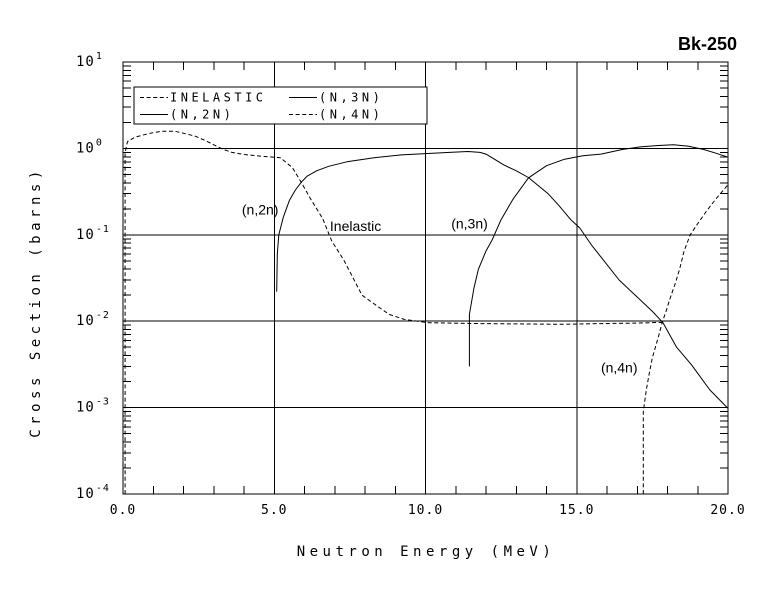  What do you see at coordinates (727, 510) in the screenshot?
I see `x-tick-label: 20.0` at bounding box center [727, 510].